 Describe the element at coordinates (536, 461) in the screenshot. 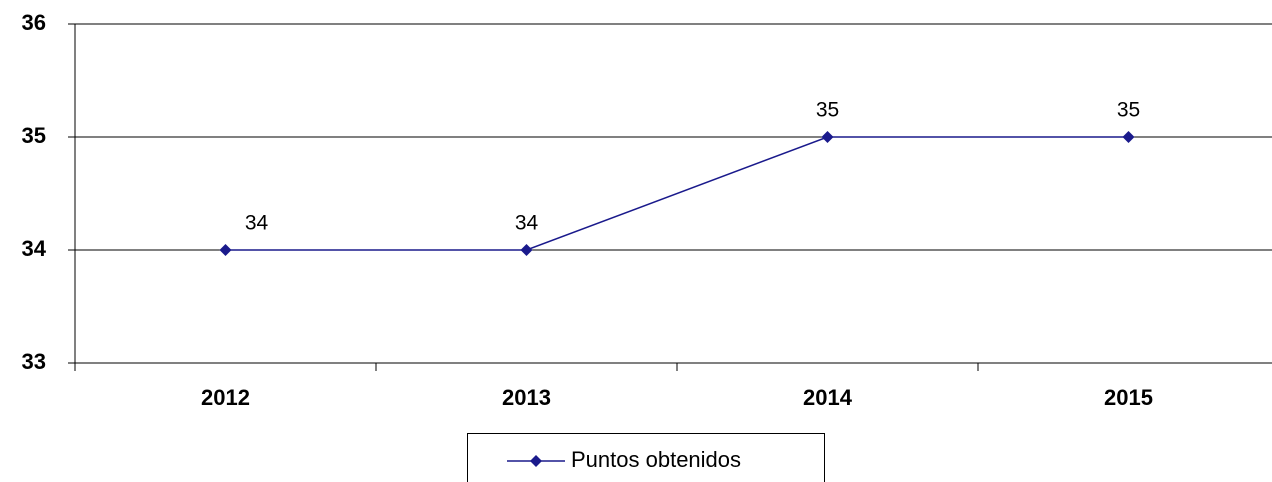

I see `legend-marker` at that location.